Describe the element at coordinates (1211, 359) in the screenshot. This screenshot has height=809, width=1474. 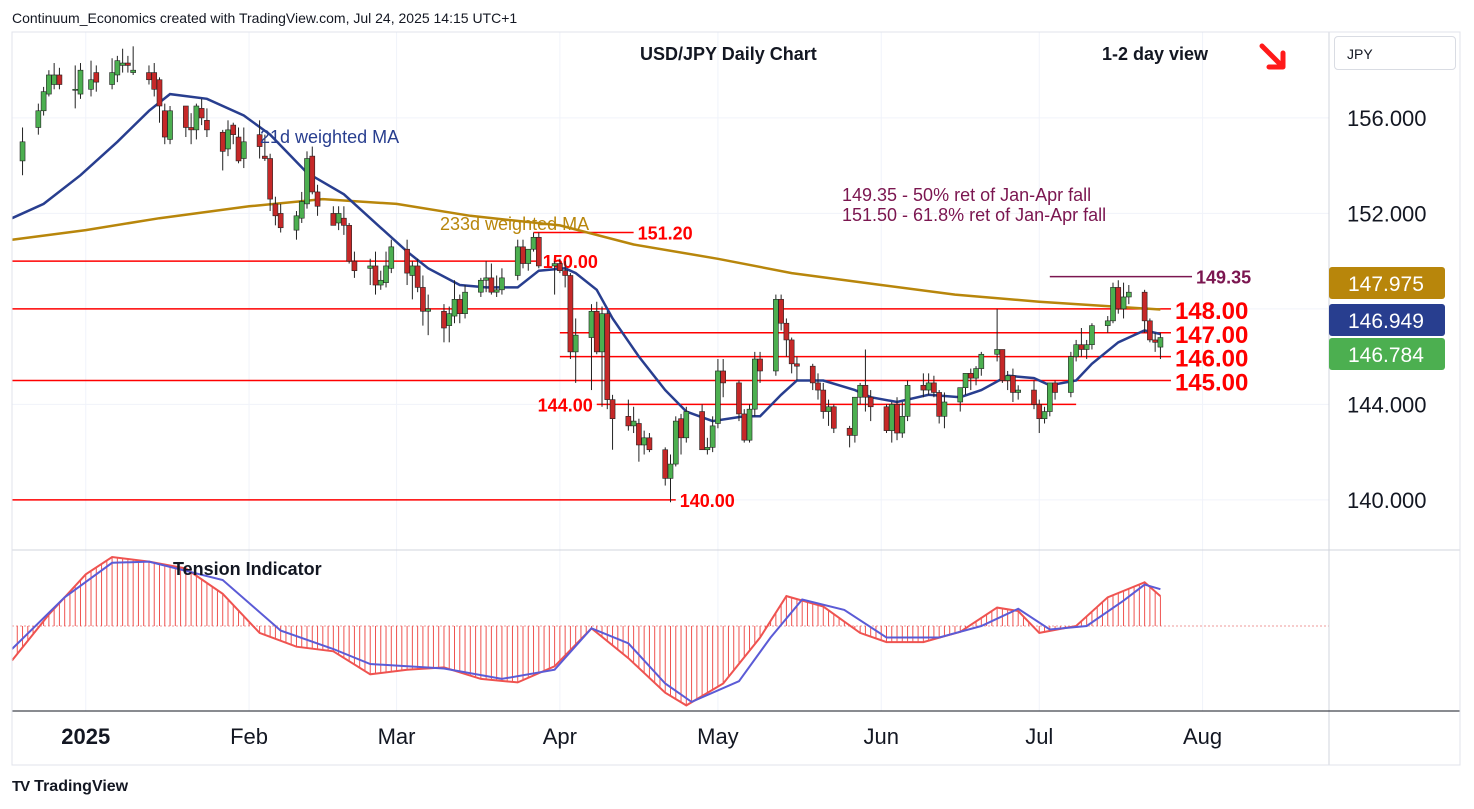
I see `level-label: 146.00` at that location.